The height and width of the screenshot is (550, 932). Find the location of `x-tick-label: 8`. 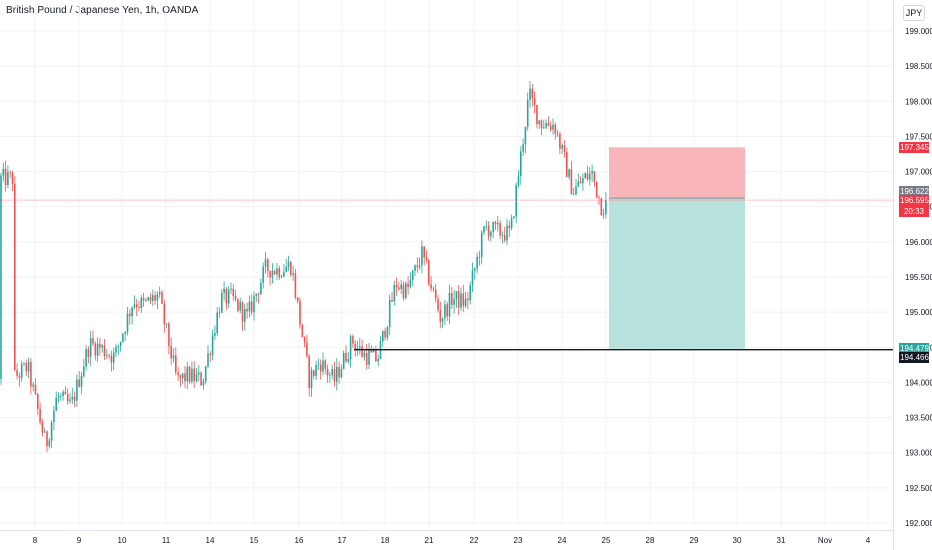

x-tick-label: 8 is located at coordinates (35, 540).